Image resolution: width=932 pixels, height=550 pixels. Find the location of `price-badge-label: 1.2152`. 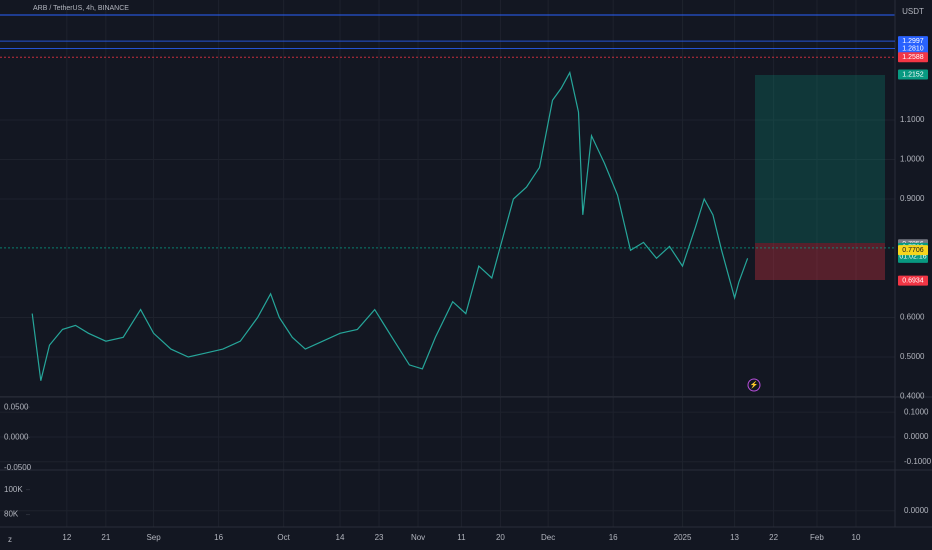

price-badge-label: 1.2152 is located at coordinates (913, 74).